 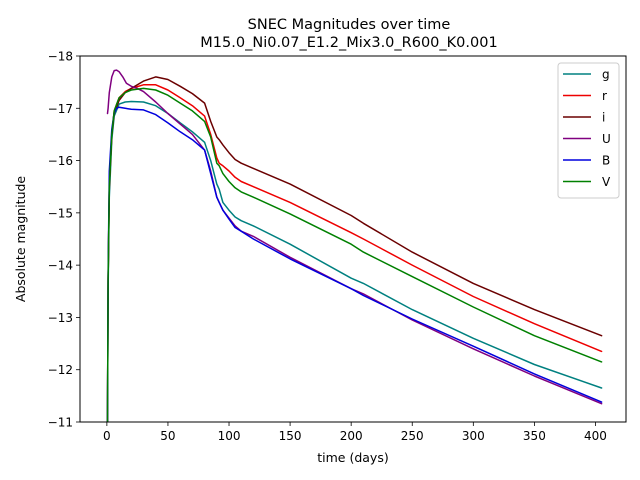 I want to click on x-tick-label: 350, so click(x=534, y=436).